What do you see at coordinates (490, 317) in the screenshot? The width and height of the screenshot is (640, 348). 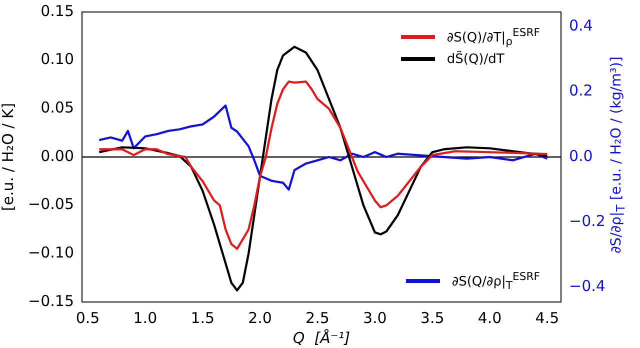 I see `x-tick-label: 4.0` at bounding box center [490, 317].